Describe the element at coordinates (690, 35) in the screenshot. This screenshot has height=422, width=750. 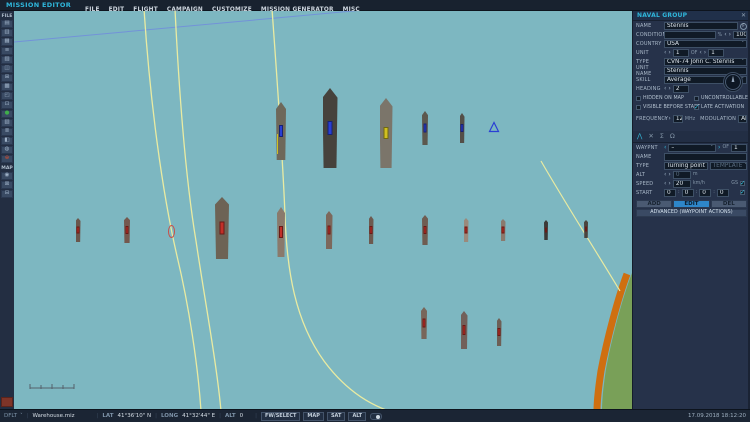
I see `condition-slider` at that location.